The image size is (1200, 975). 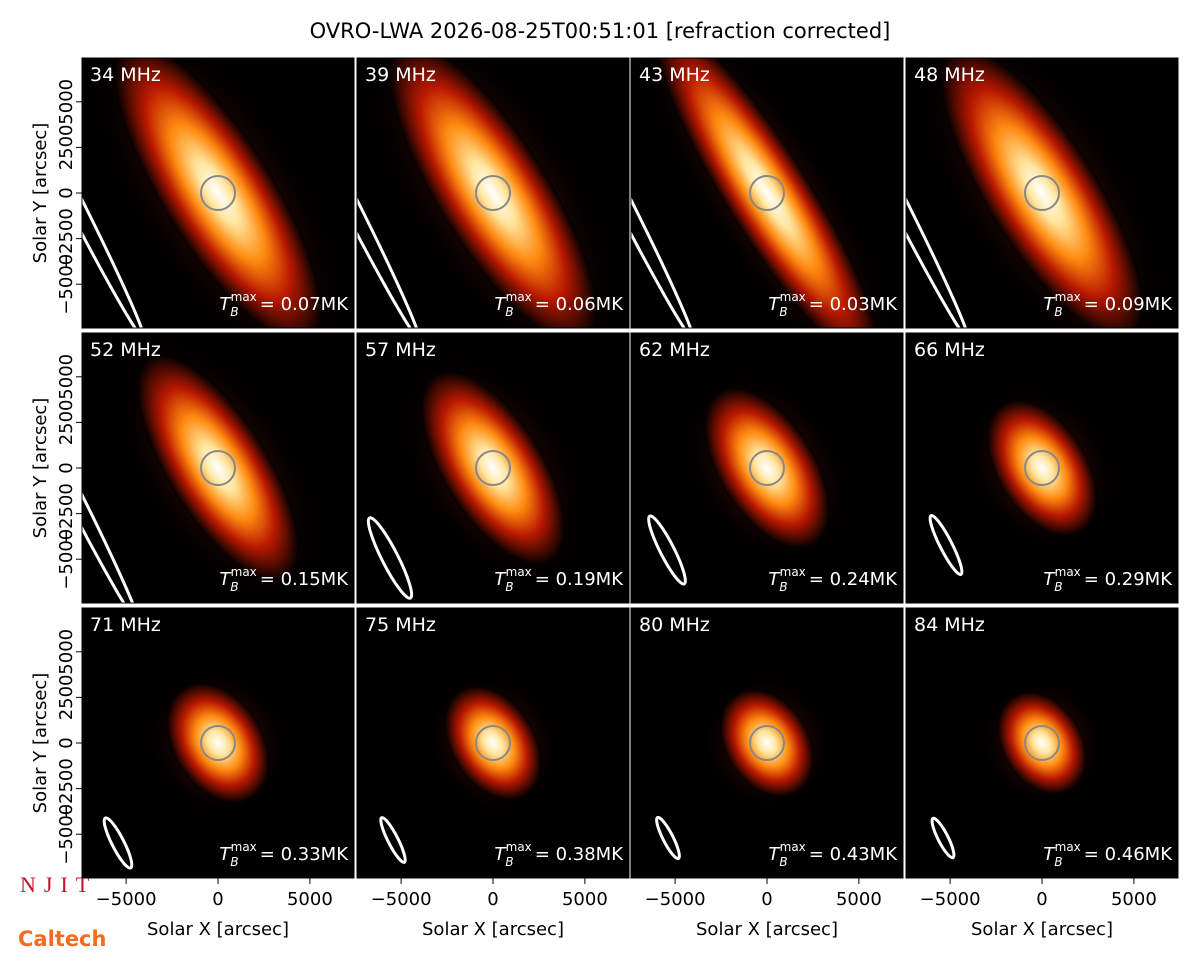 I want to click on freq-label: 66 MHz, so click(x=949, y=350).